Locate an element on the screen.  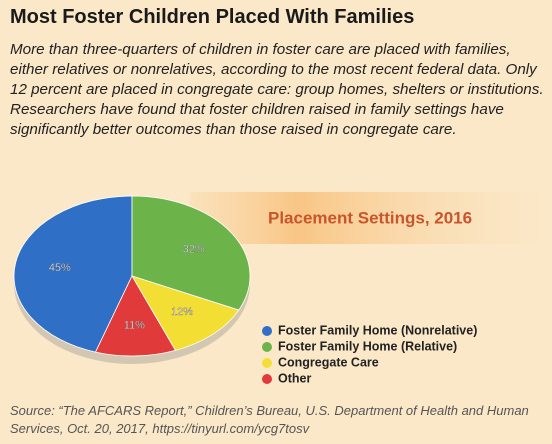
title-band is located at coordinates (371, 218).